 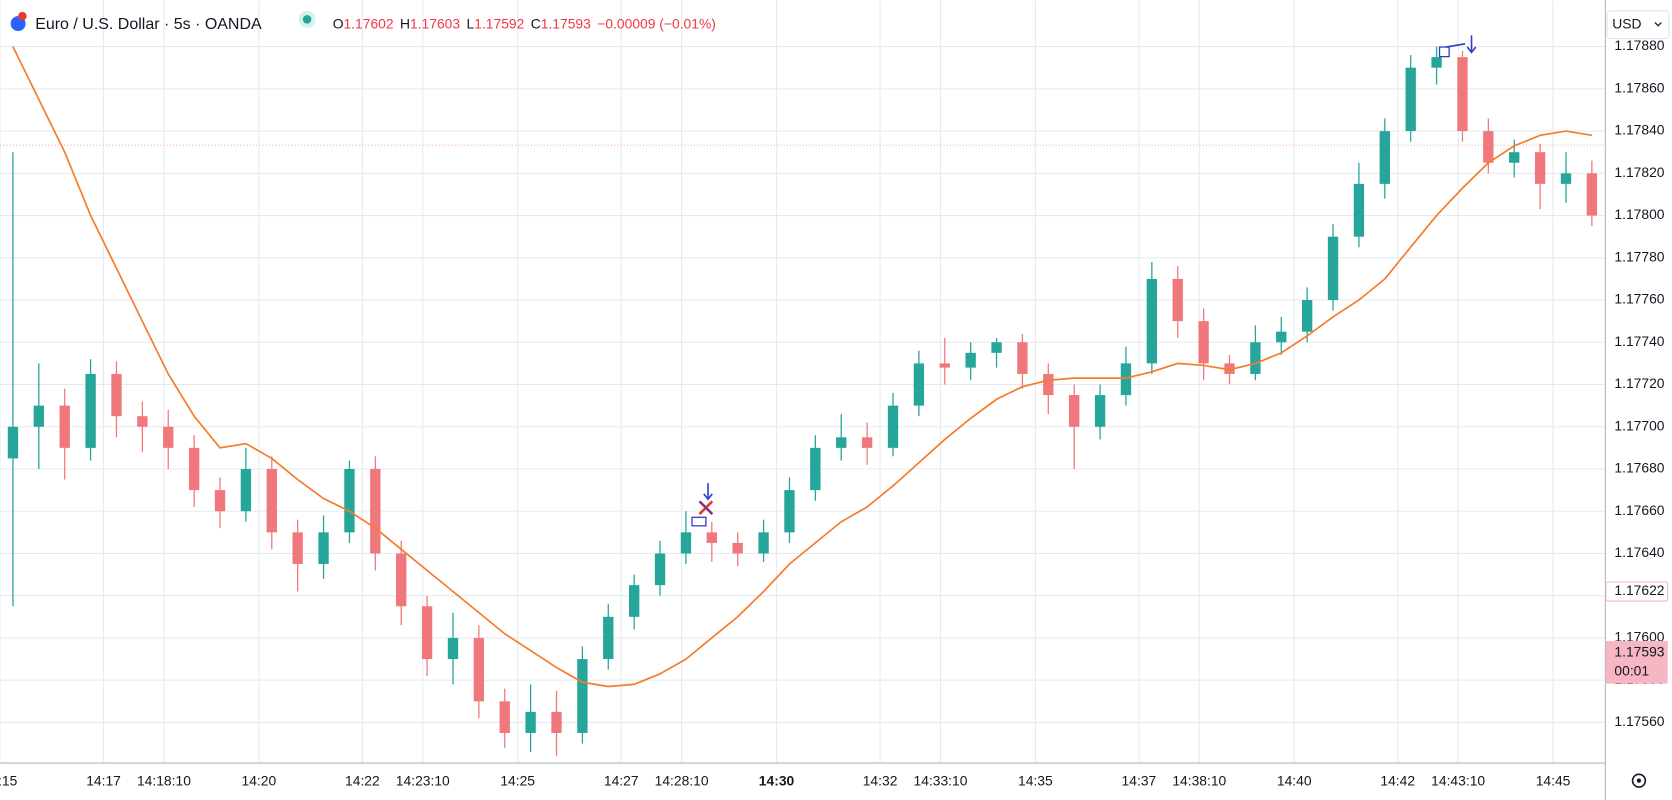 I want to click on y-tick-label: 1.17720, so click(x=1639, y=383).